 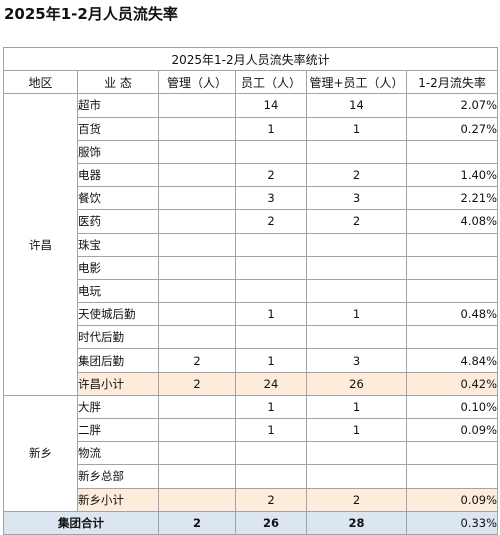 I want to click on table-title-row: 2025年1-2月人员流失率统计, so click(x=250, y=59).